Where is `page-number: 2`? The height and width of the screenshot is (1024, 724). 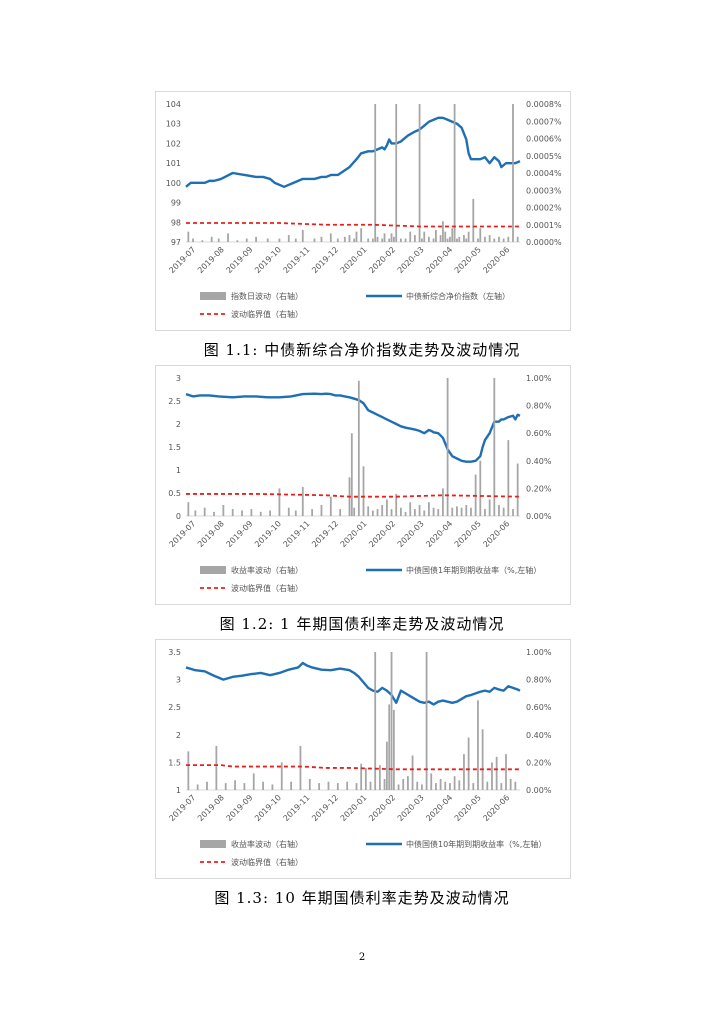 page-number: 2 is located at coordinates (362, 957).